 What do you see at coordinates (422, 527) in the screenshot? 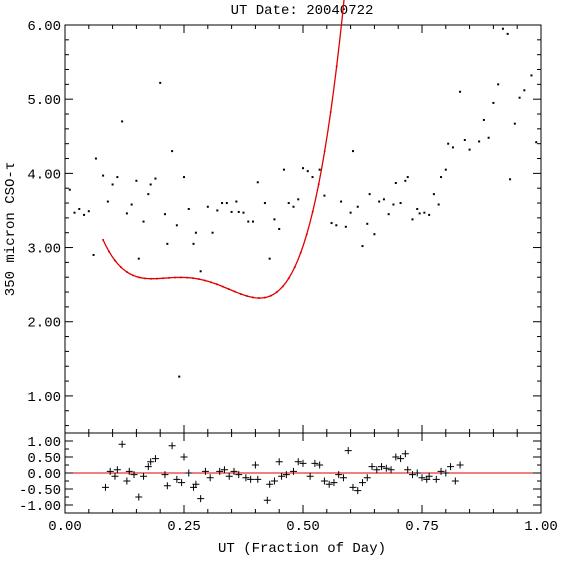
I see `x-tick-label: 0.75` at bounding box center [422, 527].